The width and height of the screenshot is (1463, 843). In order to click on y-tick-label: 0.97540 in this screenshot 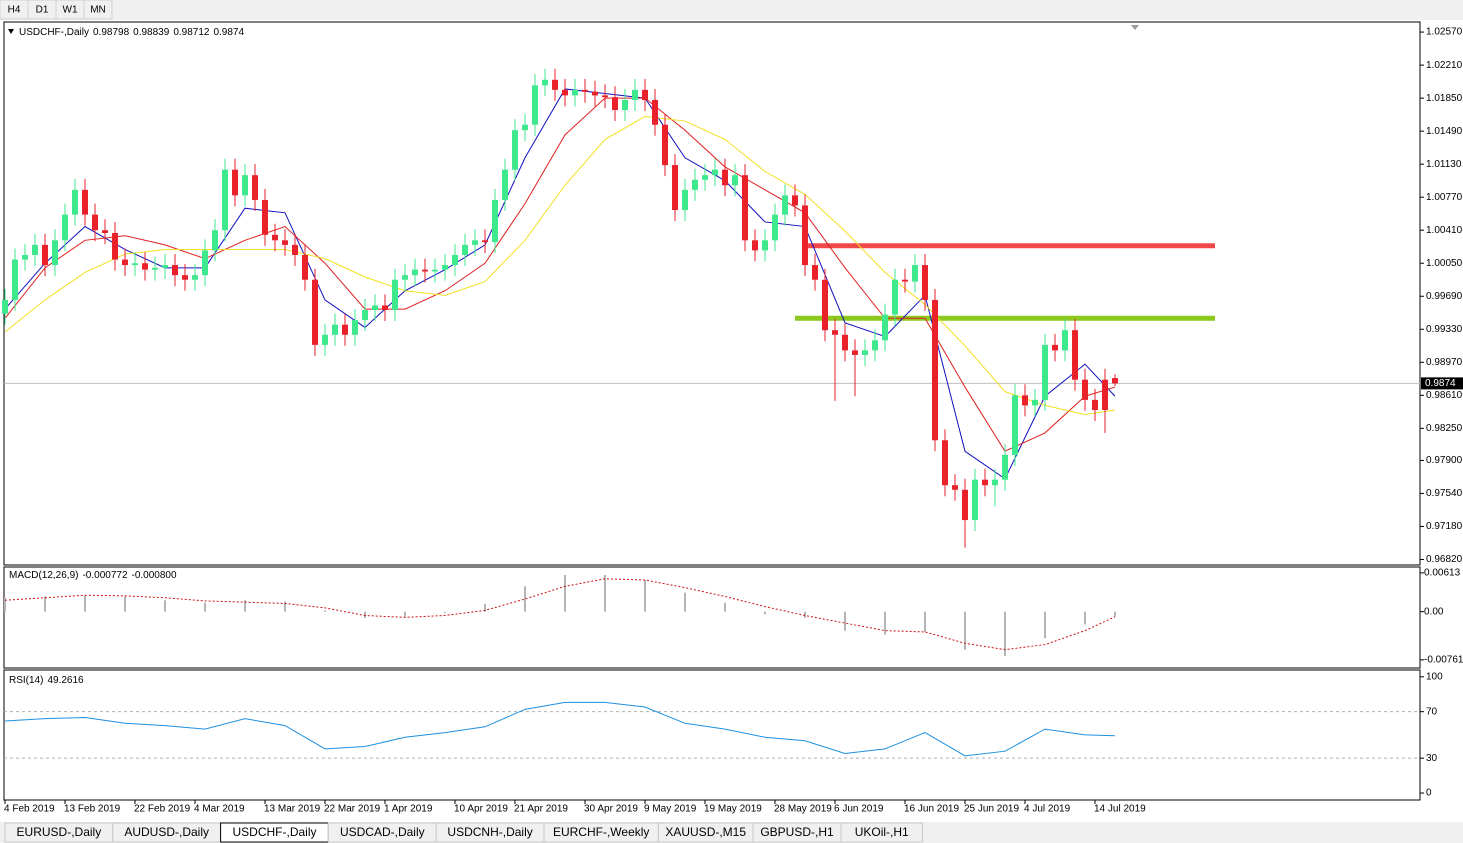, I will do `click(1444, 493)`.